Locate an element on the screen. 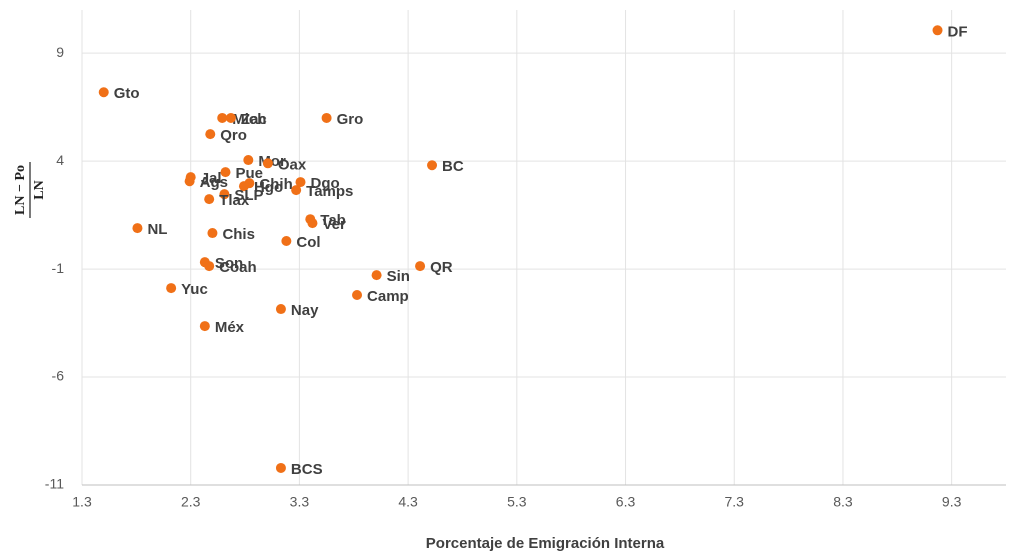 This screenshot has height=554, width=1015. x-tick-label: 8.3 is located at coordinates (843, 502).